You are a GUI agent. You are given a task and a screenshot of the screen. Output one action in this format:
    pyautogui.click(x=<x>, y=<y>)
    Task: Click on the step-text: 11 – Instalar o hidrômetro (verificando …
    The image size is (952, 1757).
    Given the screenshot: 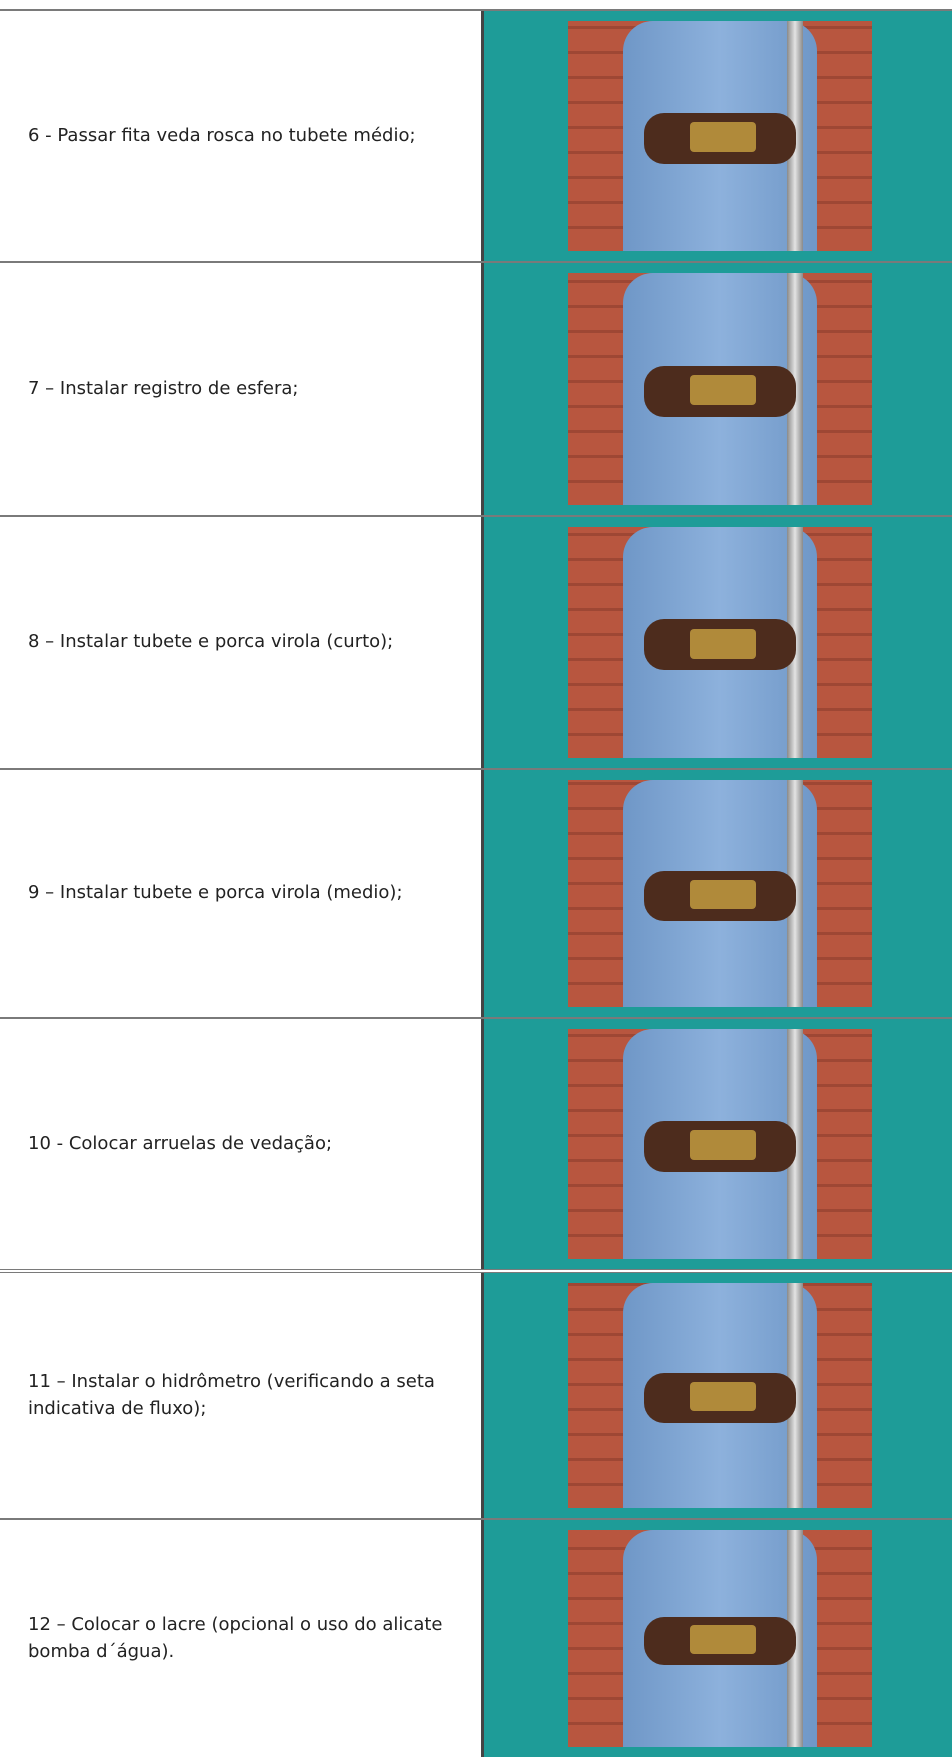 What is the action you would take?
    pyautogui.click(x=242, y=1395)
    